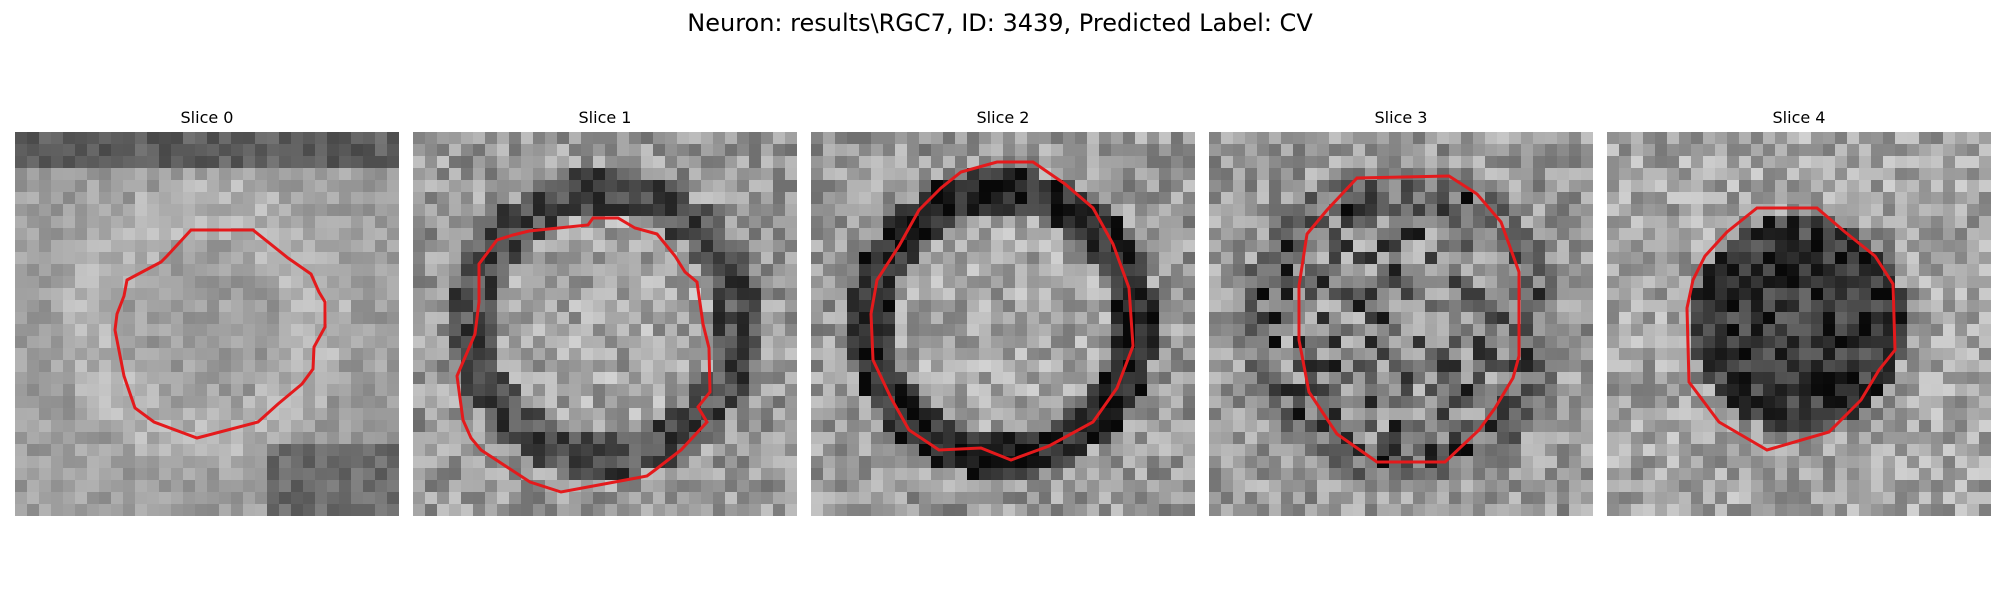  I want to click on pixel-grid, so click(1003, 324).